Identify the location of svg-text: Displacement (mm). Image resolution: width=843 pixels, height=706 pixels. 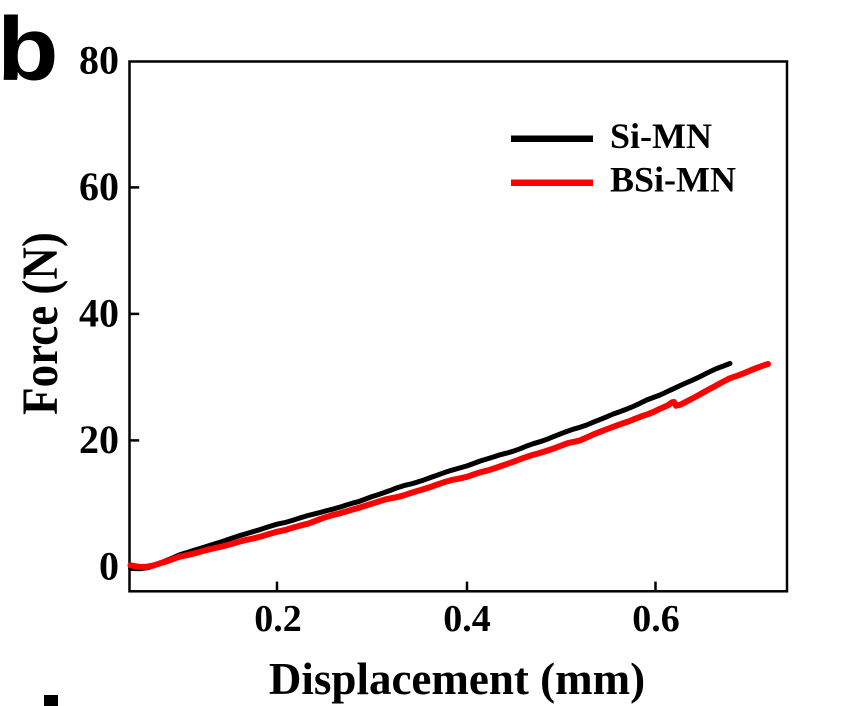
(457, 679).